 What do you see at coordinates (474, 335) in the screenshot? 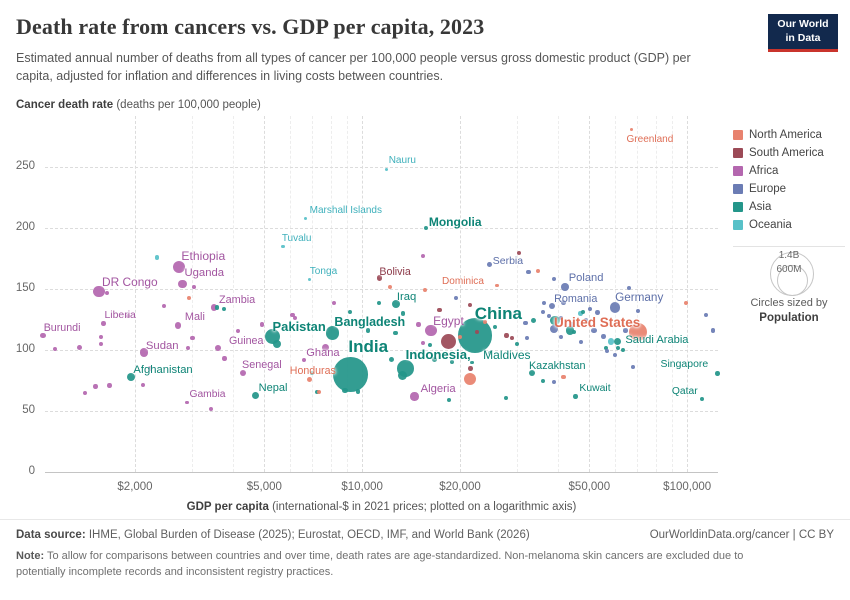
I see `data-point-china` at bounding box center [474, 335].